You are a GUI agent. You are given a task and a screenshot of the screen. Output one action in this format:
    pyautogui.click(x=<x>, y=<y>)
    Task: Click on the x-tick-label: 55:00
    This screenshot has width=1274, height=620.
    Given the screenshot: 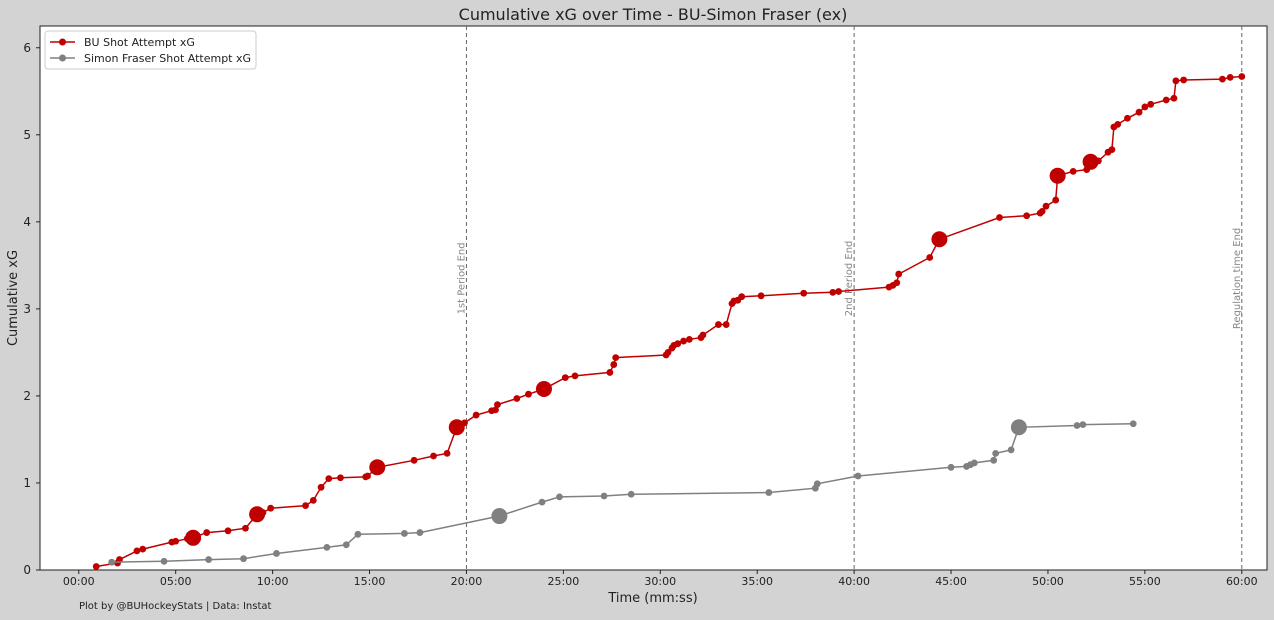 What is the action you would take?
    pyautogui.click(x=1145, y=581)
    